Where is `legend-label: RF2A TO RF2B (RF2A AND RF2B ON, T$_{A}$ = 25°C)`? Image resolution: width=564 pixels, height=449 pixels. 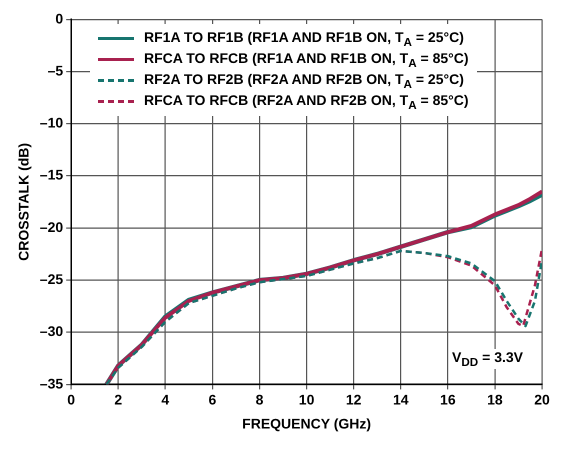 legend-label: RF2A TO RF2B (RF2A AND RF2B ON, T$_{A}$ = 25°C) is located at coordinates (304, 80).